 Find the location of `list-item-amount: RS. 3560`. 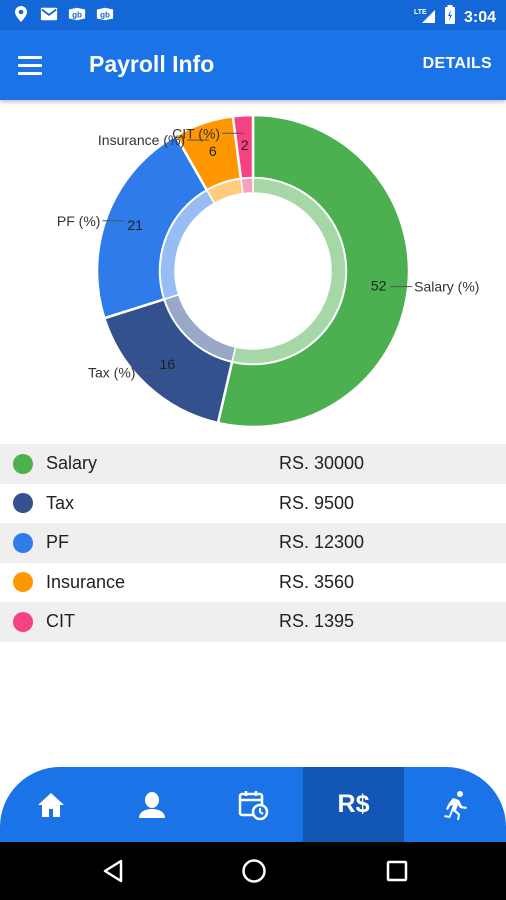

list-item-amount: RS. 3560 is located at coordinates (317, 581).